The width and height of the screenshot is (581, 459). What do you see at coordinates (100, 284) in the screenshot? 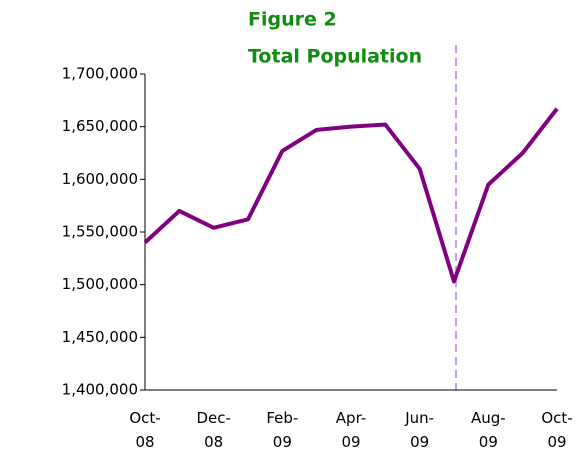
I see `y-tick-label: 1,500,000` at bounding box center [100, 284].